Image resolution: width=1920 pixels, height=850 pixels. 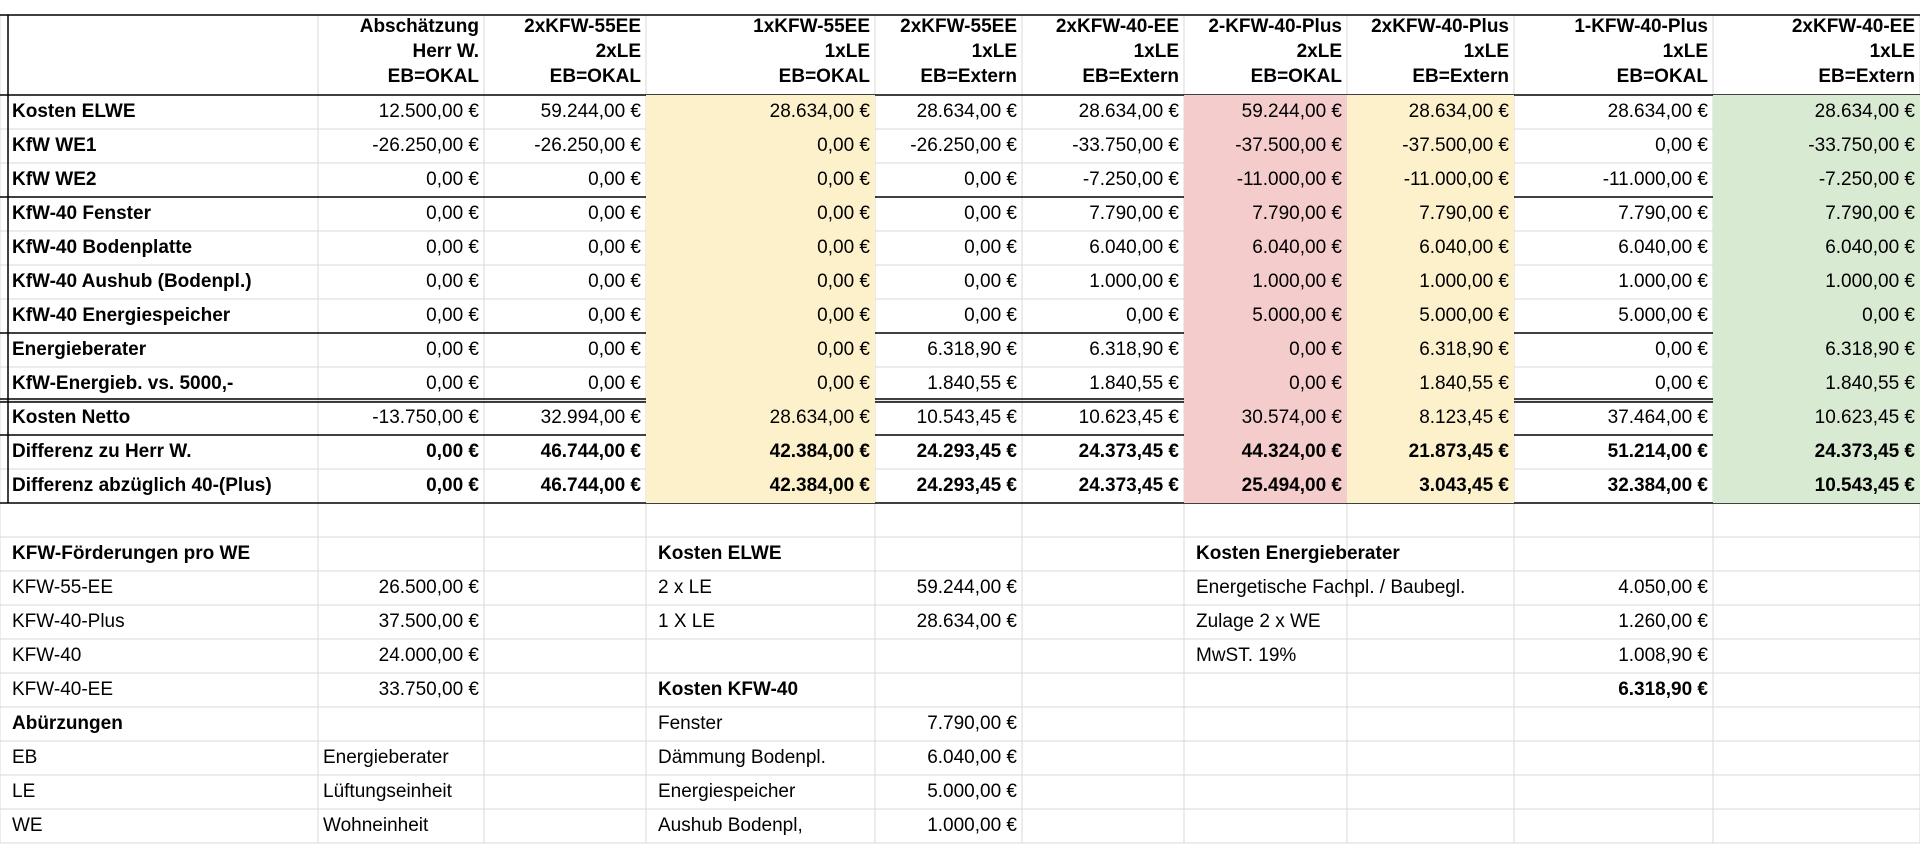 What do you see at coordinates (1440, 26) in the screenshot?
I see `header-cell: 2xKFW-40-Plus` at bounding box center [1440, 26].